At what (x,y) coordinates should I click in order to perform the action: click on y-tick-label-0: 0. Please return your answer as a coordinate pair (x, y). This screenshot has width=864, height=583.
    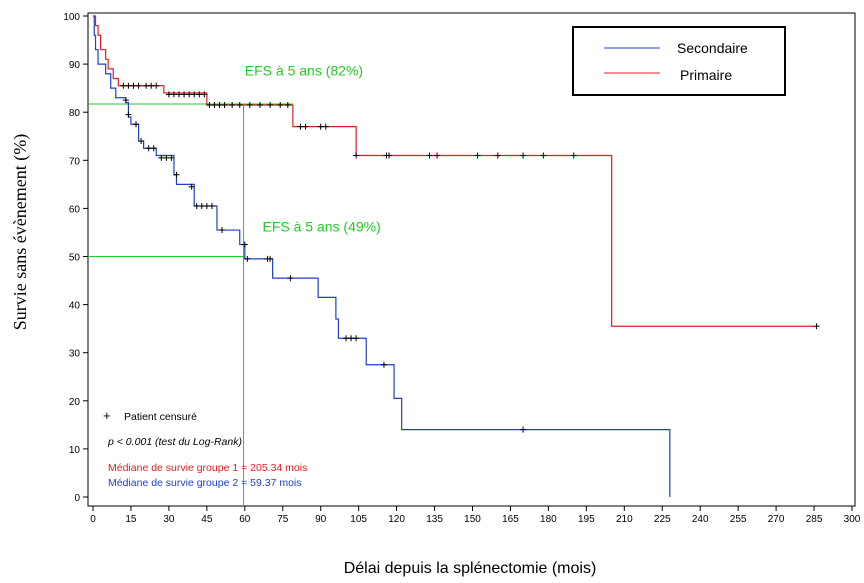
    Looking at the image, I should click on (77, 498).